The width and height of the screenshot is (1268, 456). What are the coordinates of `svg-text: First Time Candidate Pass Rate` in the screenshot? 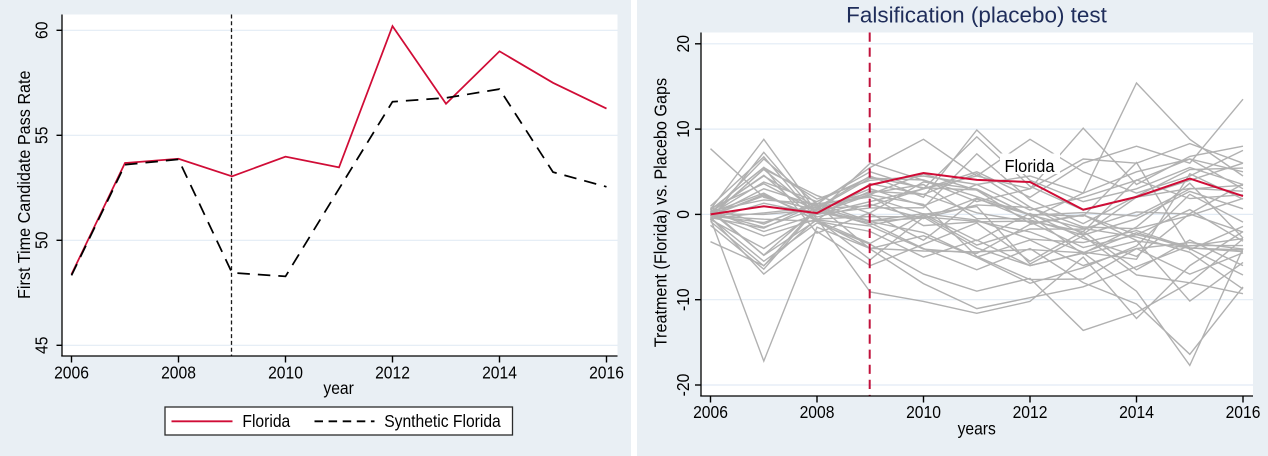 It's located at (24, 184).